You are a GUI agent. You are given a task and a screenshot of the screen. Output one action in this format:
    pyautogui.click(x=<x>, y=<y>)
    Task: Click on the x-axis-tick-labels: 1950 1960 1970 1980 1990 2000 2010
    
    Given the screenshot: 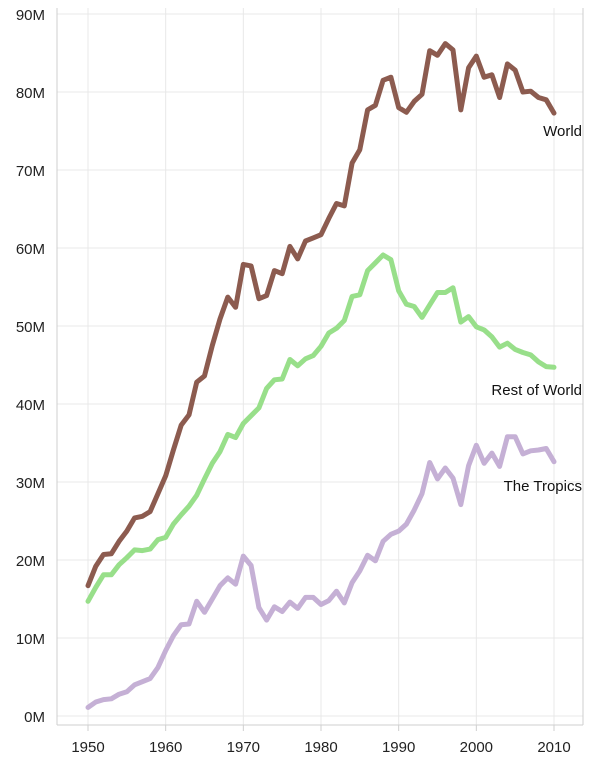 What is the action you would take?
    pyautogui.click(x=320, y=747)
    